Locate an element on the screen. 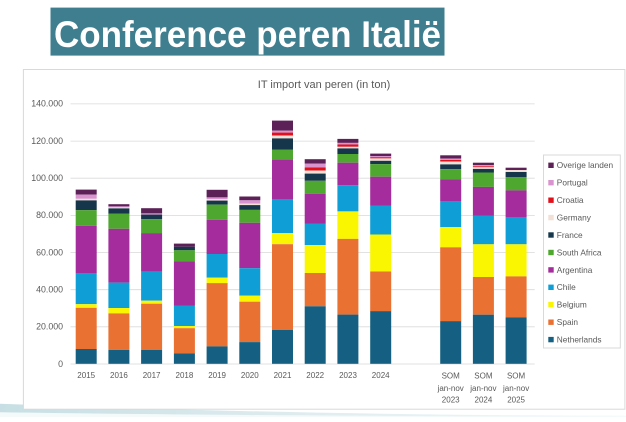 This screenshot has width=626, height=422. svg-text: 2020 is located at coordinates (250, 375).